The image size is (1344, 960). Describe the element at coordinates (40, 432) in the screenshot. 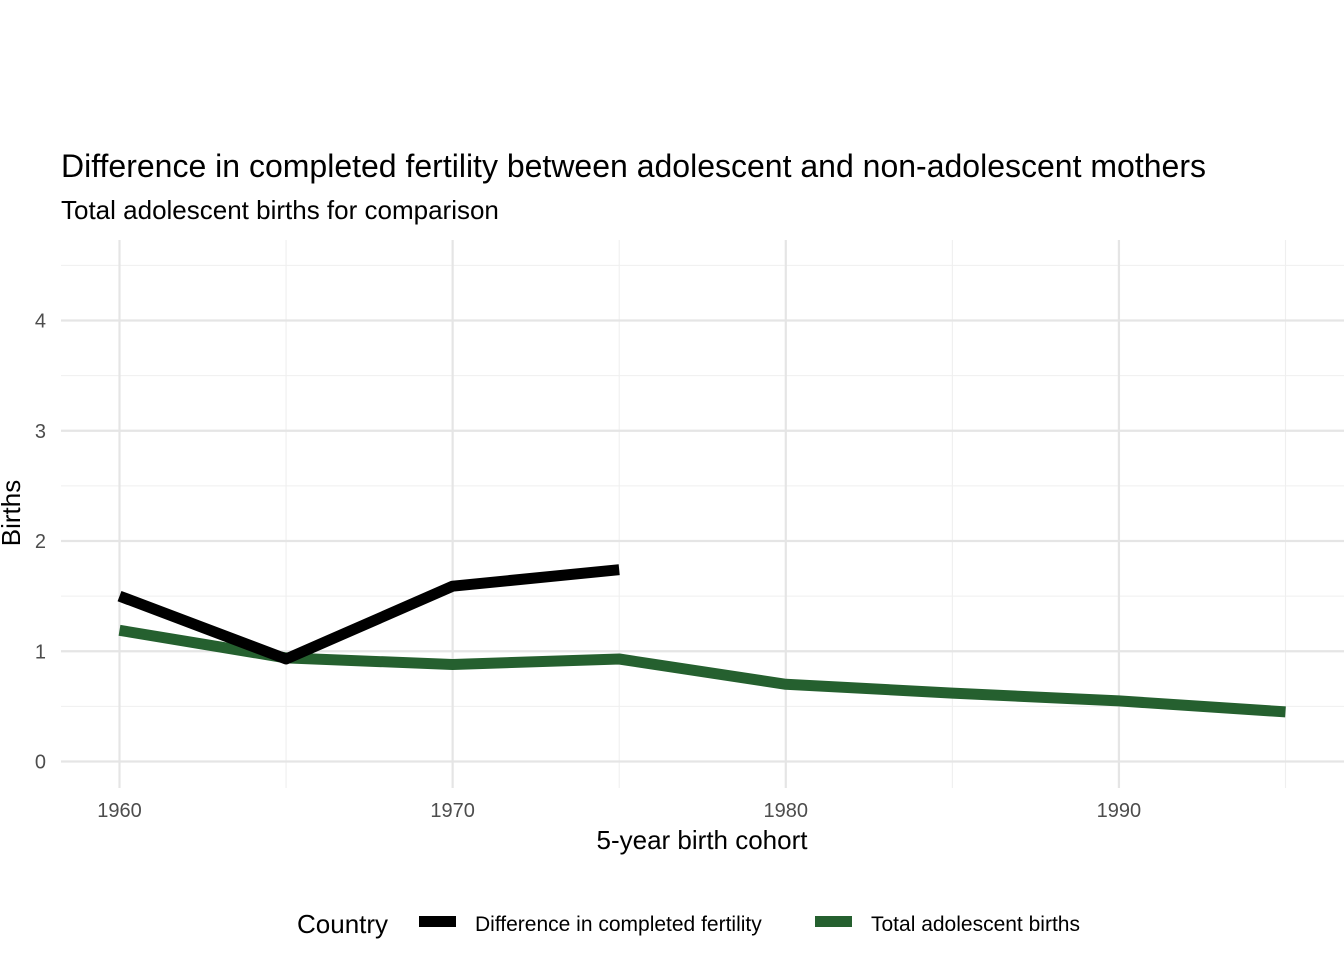

I see `y-tick-label: 3` at that location.